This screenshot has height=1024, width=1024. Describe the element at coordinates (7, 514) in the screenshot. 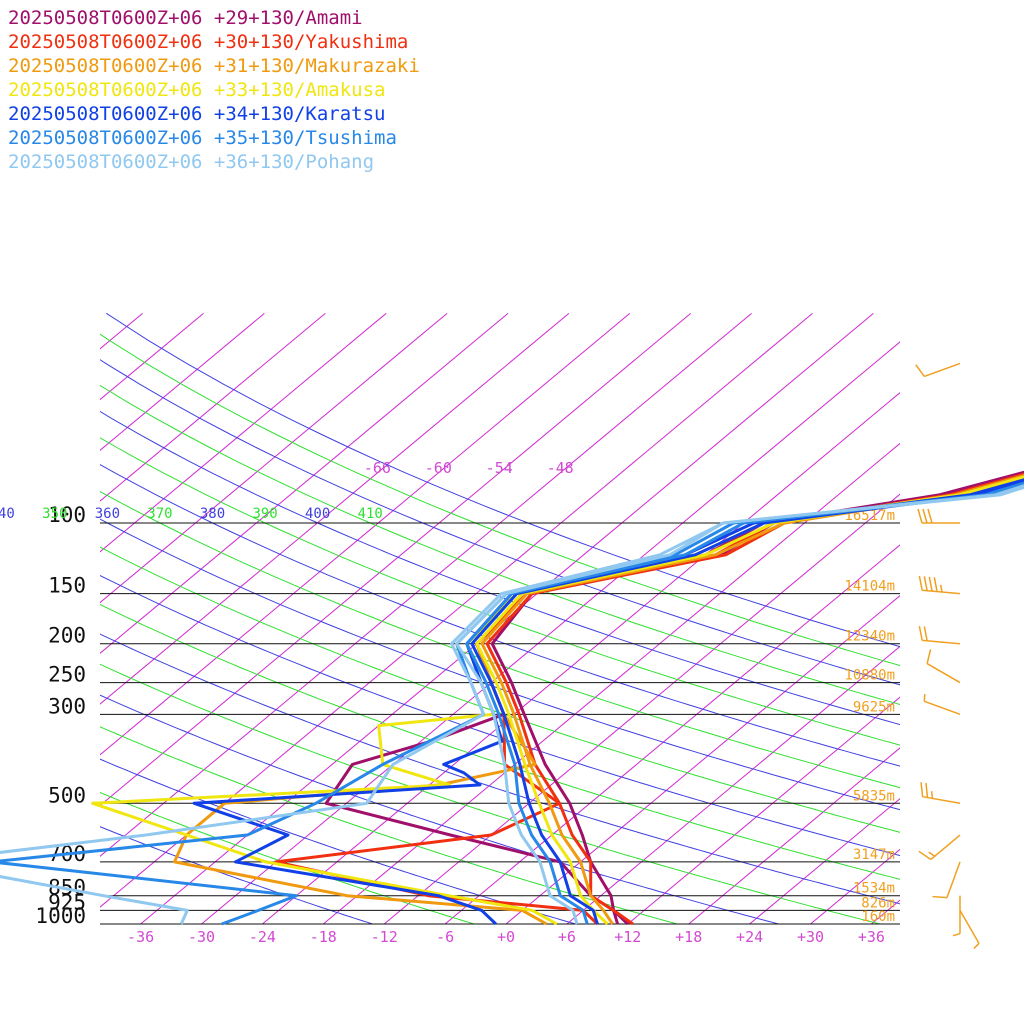

I see `theta-label: 340` at that location.